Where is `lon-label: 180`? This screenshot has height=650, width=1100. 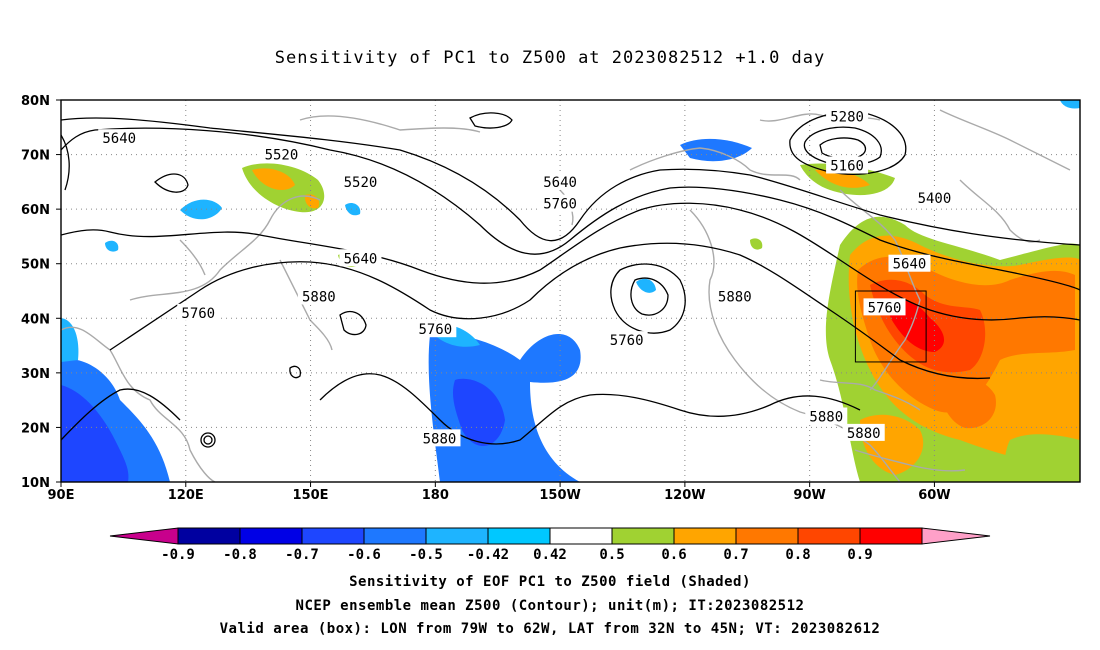 lon-label: 180 is located at coordinates (435, 495).